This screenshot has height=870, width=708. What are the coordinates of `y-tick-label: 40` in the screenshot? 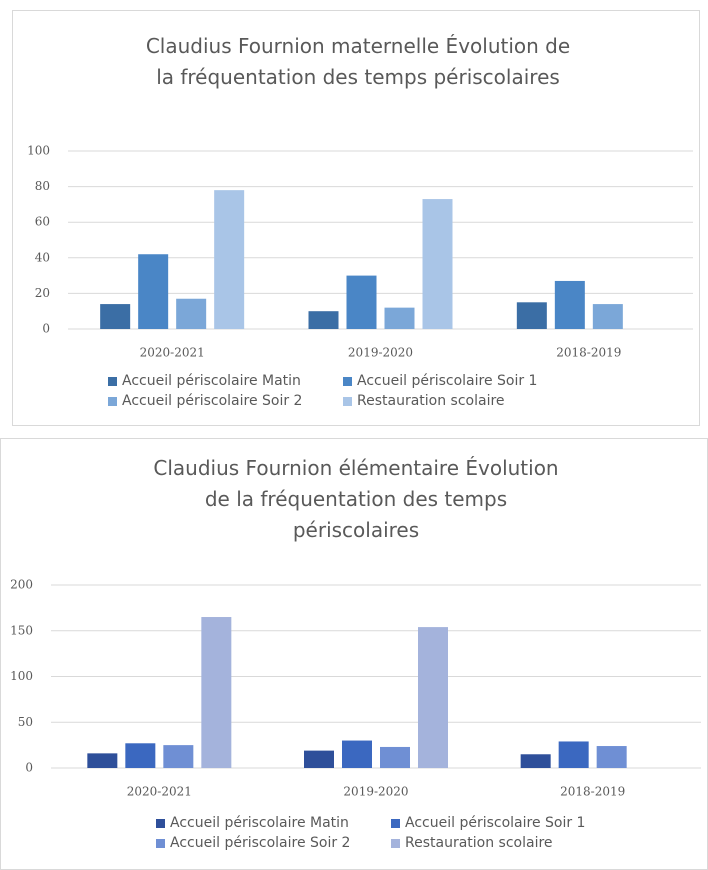 It's located at (42, 257).